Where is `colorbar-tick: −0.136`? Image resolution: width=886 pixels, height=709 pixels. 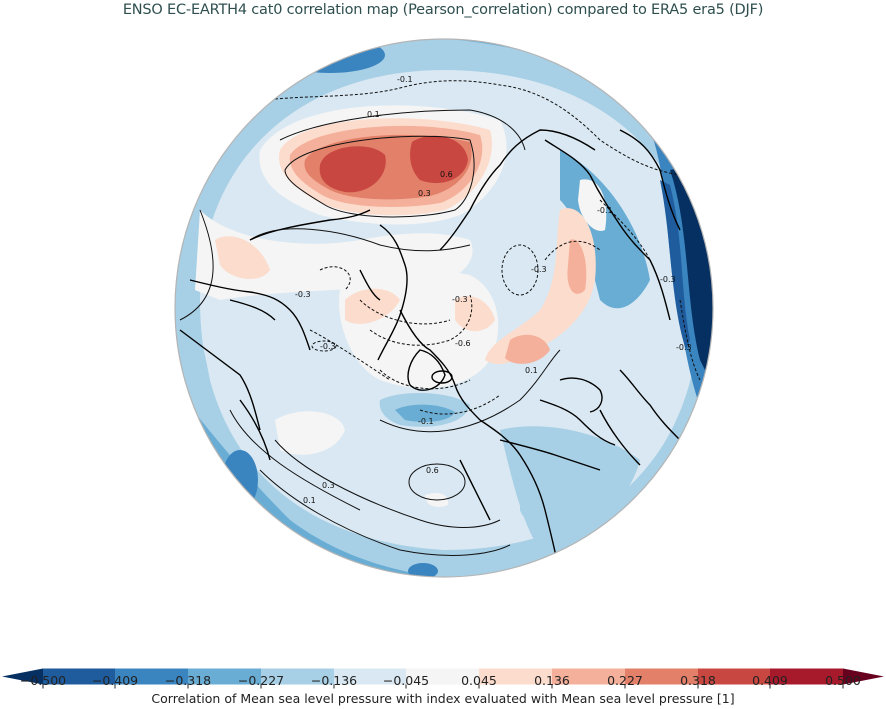
colorbar-tick: −0.136 is located at coordinates (334, 680).